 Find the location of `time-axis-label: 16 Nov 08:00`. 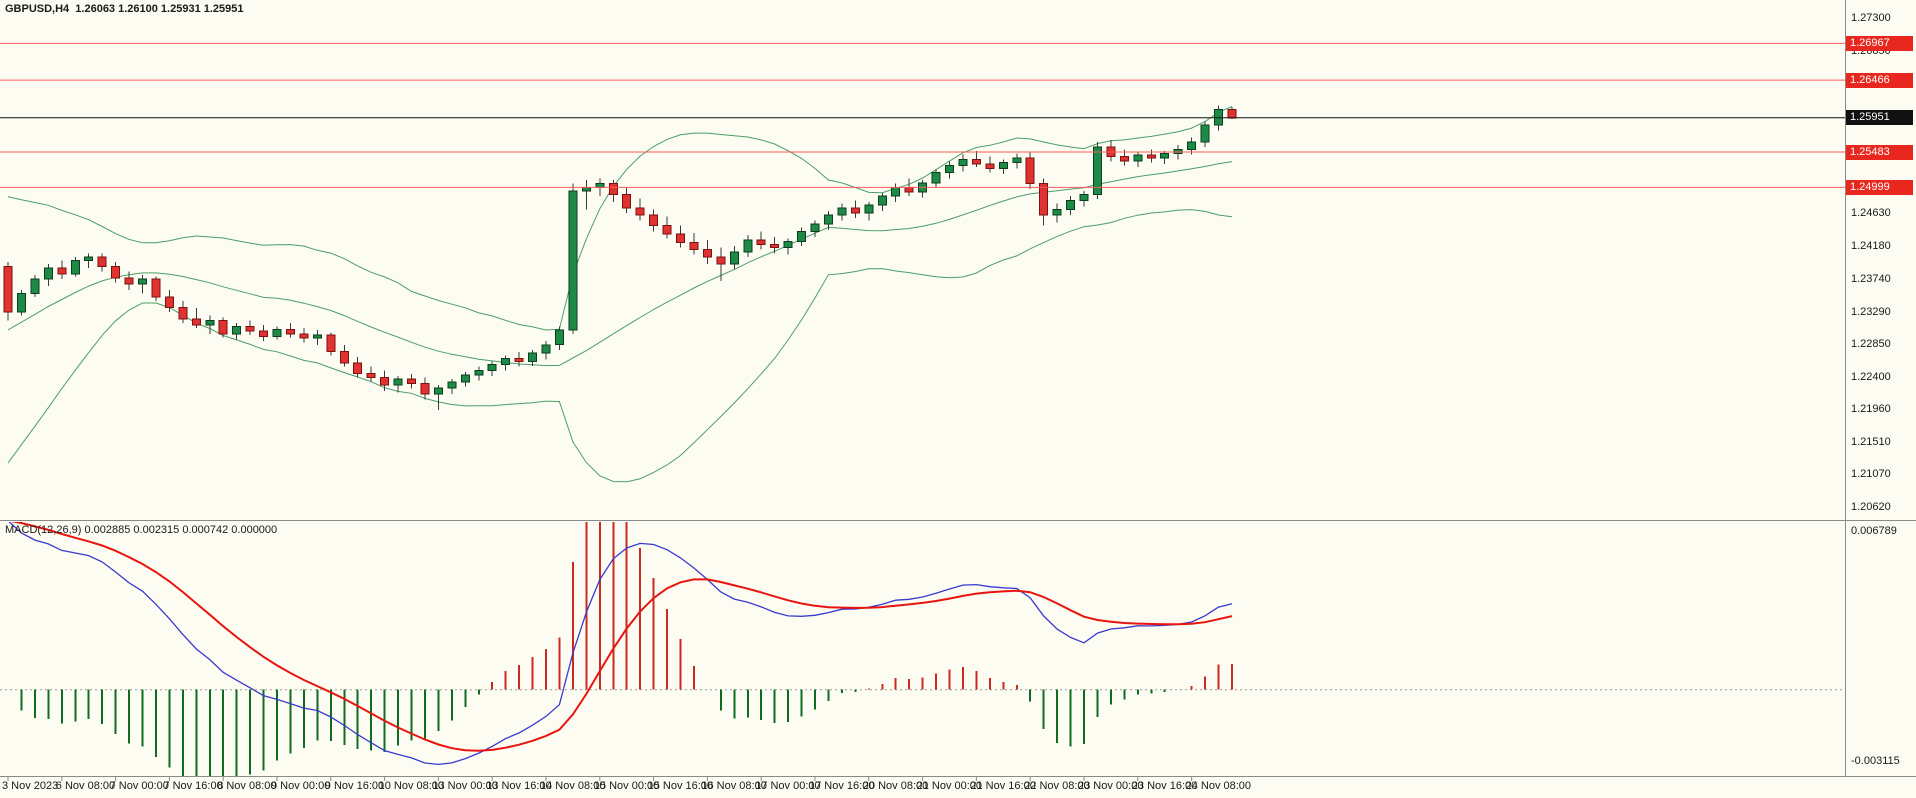

time-axis-label: 16 Nov 08:00 is located at coordinates (734, 786).